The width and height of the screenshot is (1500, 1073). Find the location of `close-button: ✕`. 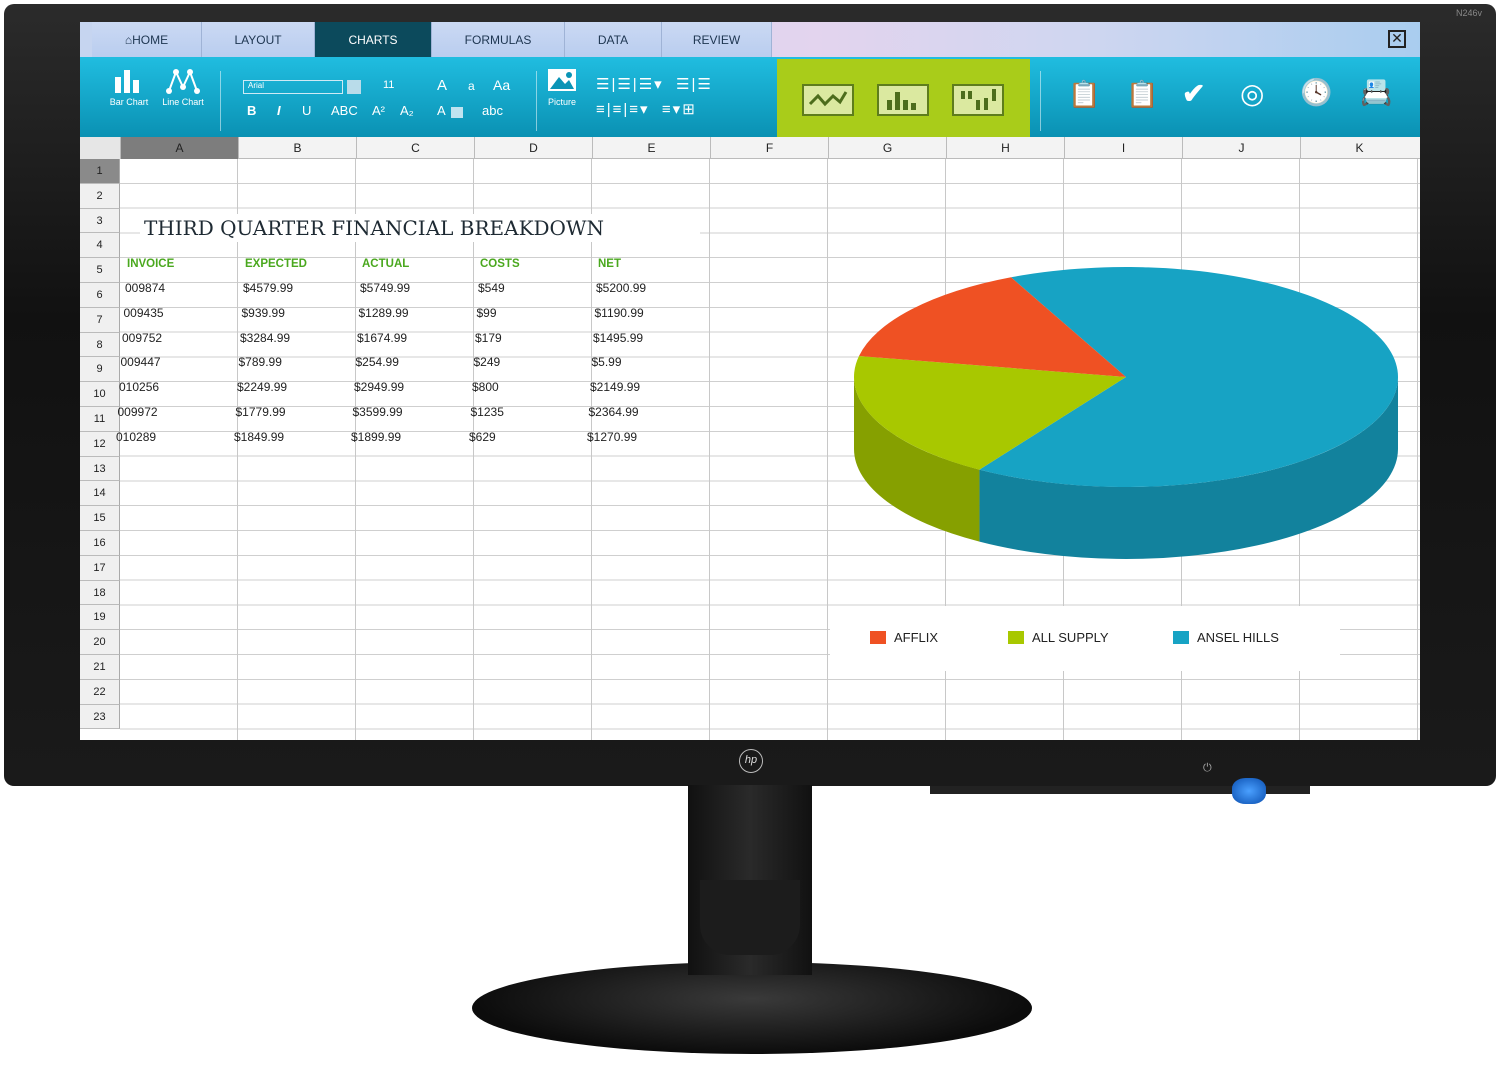

close-button: ✕ is located at coordinates (1397, 39).